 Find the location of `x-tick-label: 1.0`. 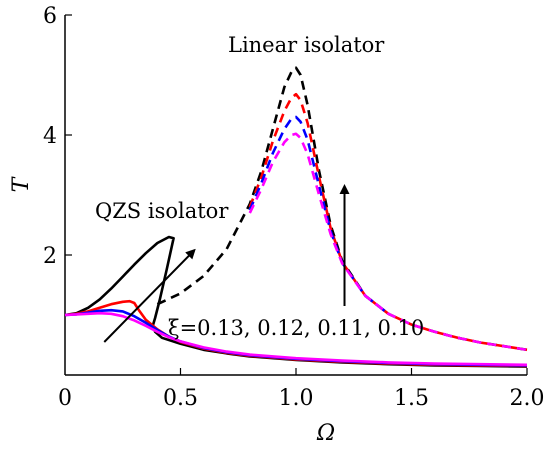

x-tick-label: 1.0 is located at coordinates (296, 398).